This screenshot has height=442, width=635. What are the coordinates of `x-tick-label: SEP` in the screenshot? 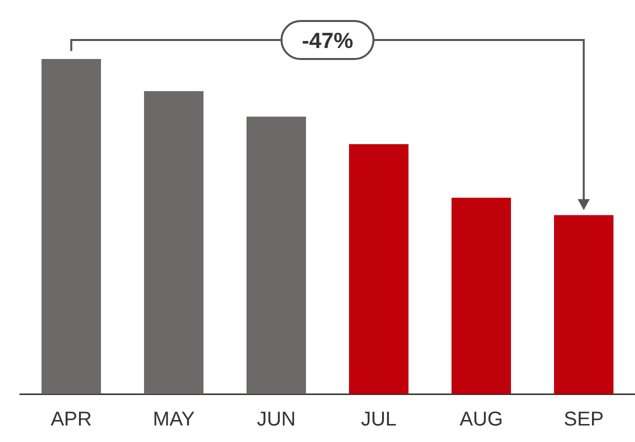 It's located at (584, 419).